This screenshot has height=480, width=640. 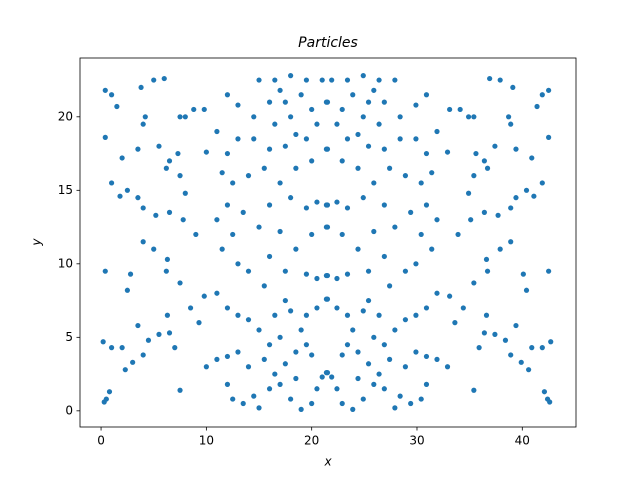 I want to click on x-tick-label: 10, so click(x=206, y=441).